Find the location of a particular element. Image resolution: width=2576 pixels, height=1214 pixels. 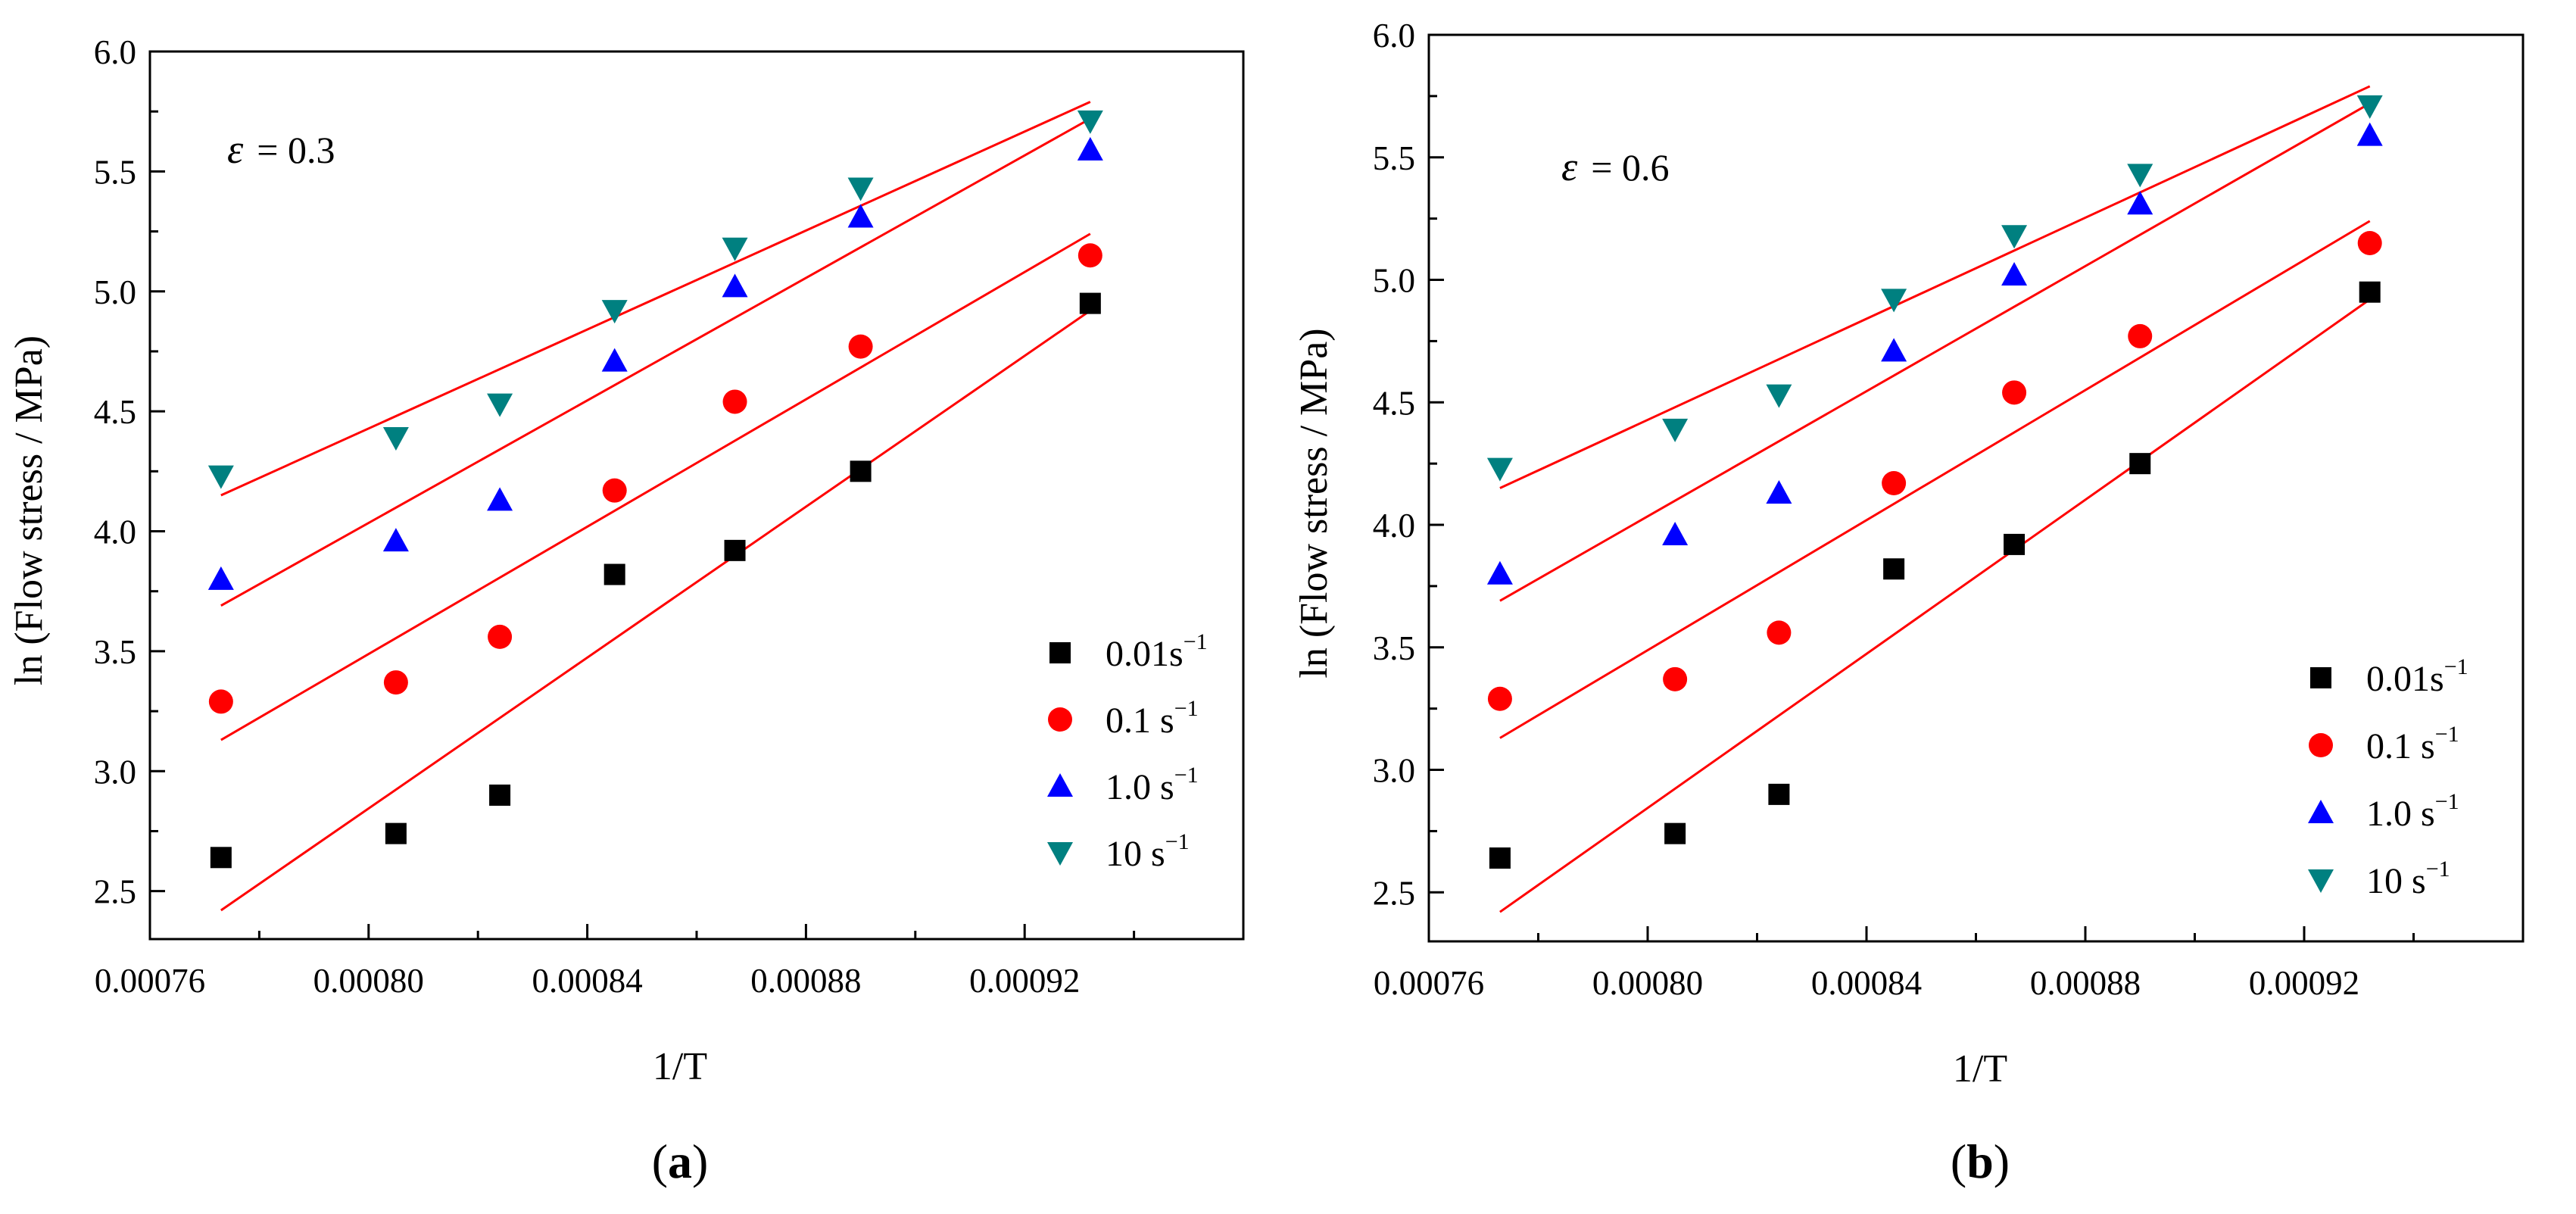

y-tick-label: 4.5 is located at coordinates (1394, 403).